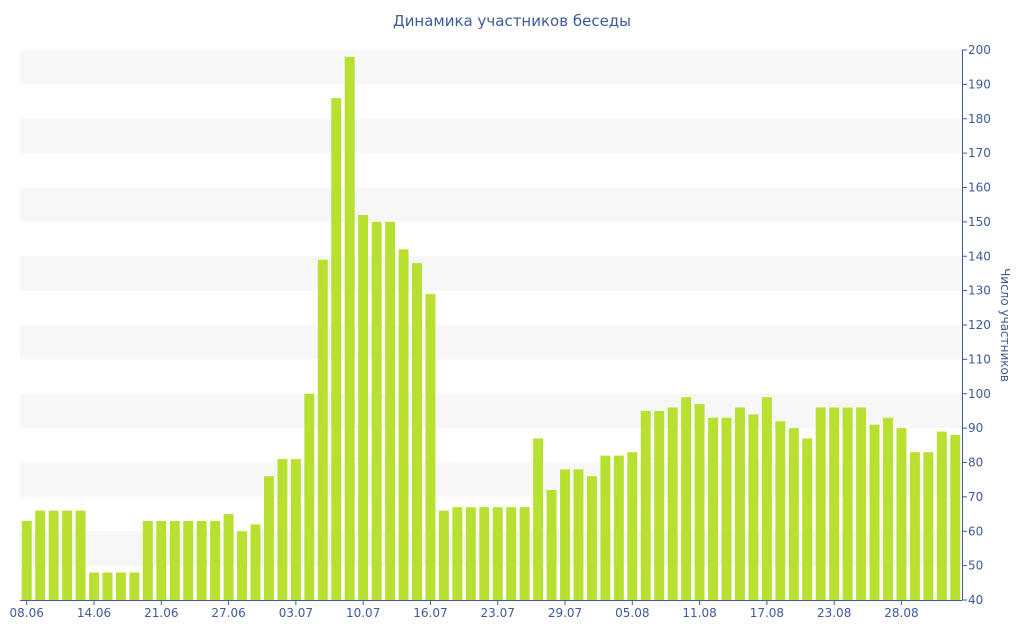 The image size is (1024, 640). Describe the element at coordinates (430, 613) in the screenshot. I see `x-tick-label: 16.07` at that location.